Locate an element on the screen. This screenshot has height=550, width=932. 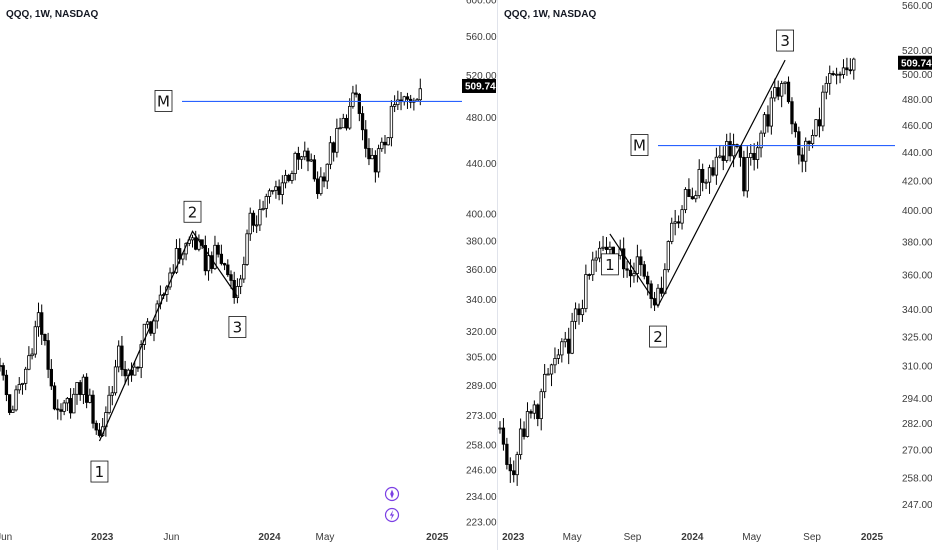
y-tick-label: 460.00 is located at coordinates (917, 126).